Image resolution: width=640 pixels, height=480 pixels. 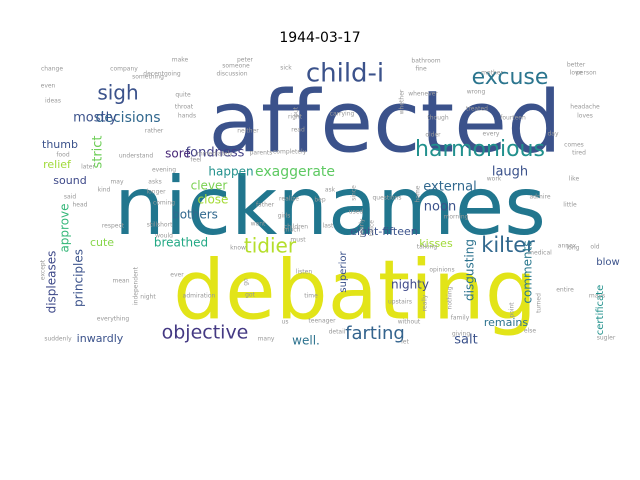 What do you see at coordinates (494, 179) in the screenshot?
I see `cloud-word: work` at bounding box center [494, 179].